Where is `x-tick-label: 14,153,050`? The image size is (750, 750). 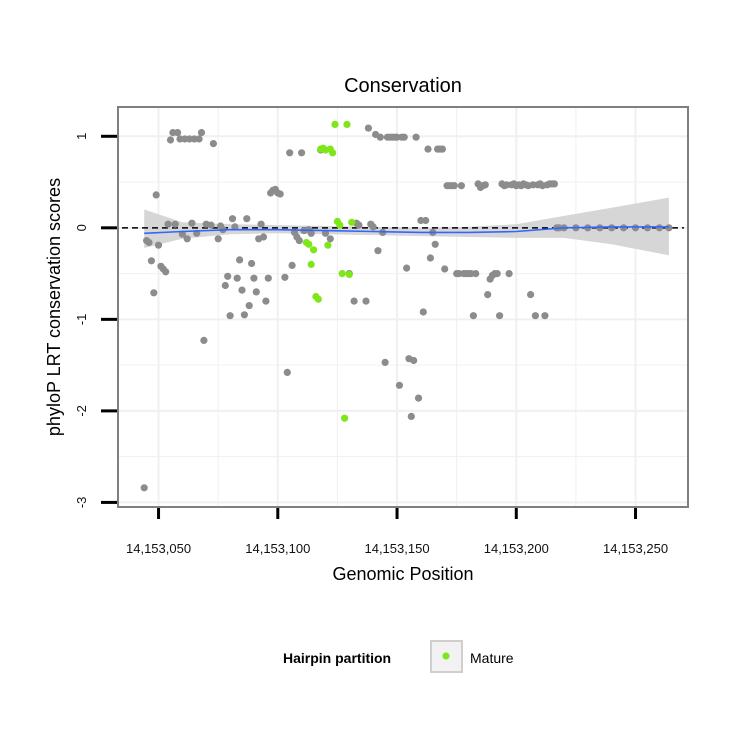 x-tick-label: 14,153,050 is located at coordinates (158, 548).